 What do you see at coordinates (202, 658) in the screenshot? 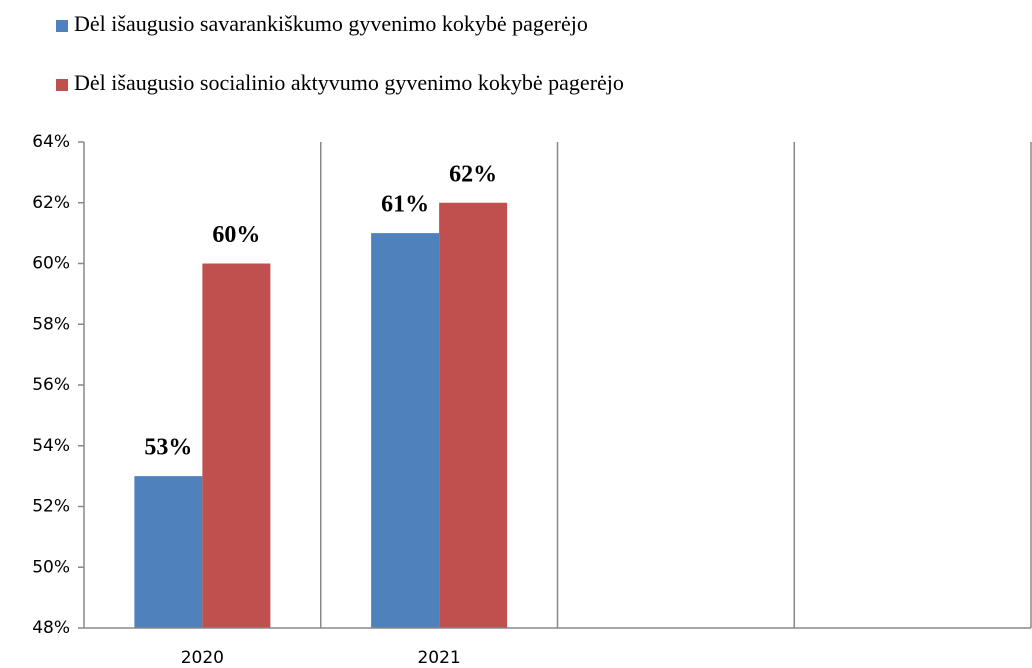
I see `x-tick-label: 2020` at bounding box center [202, 658].